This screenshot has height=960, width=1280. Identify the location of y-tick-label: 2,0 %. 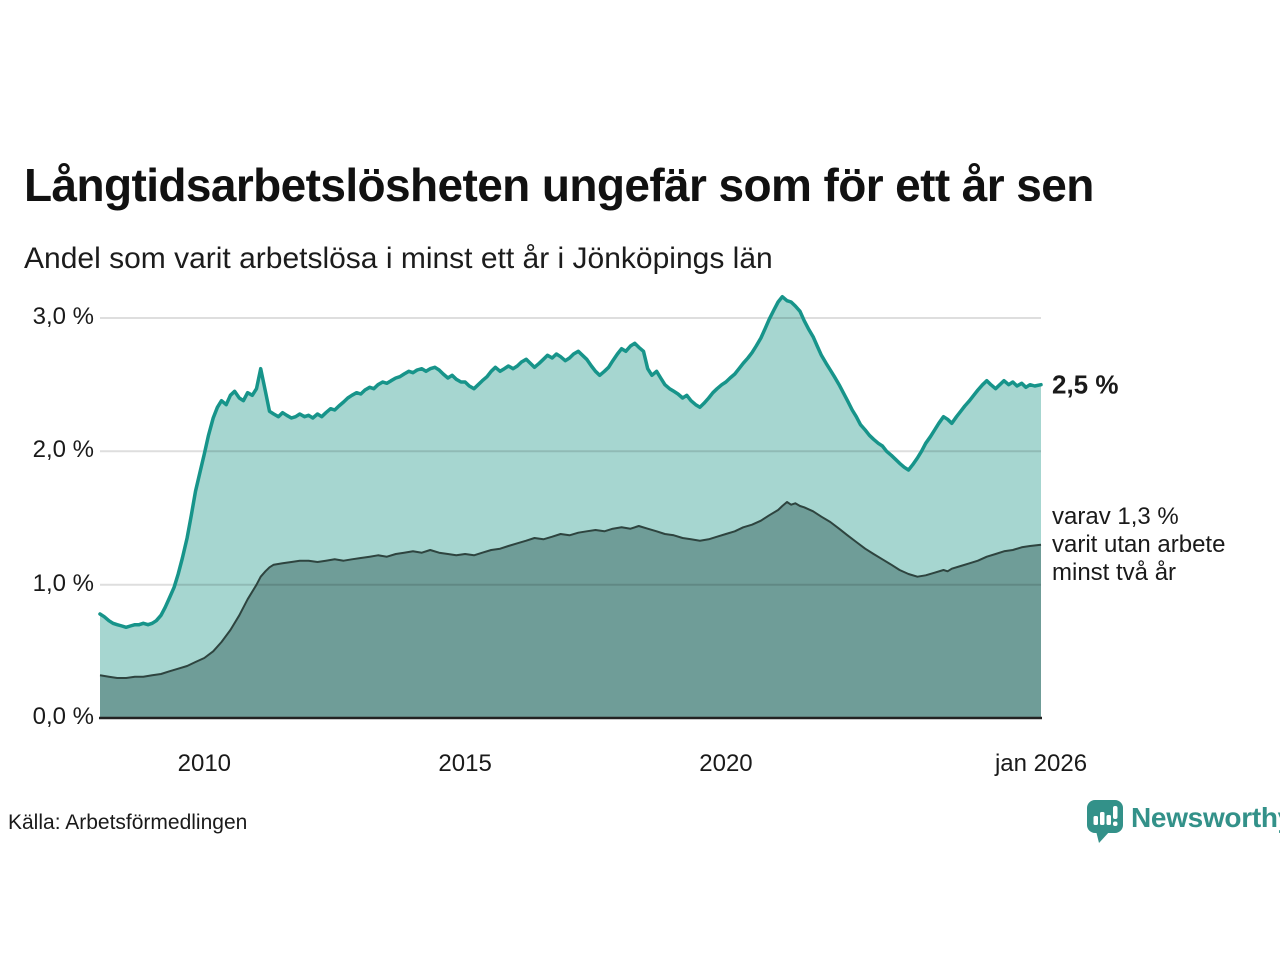
(63, 450).